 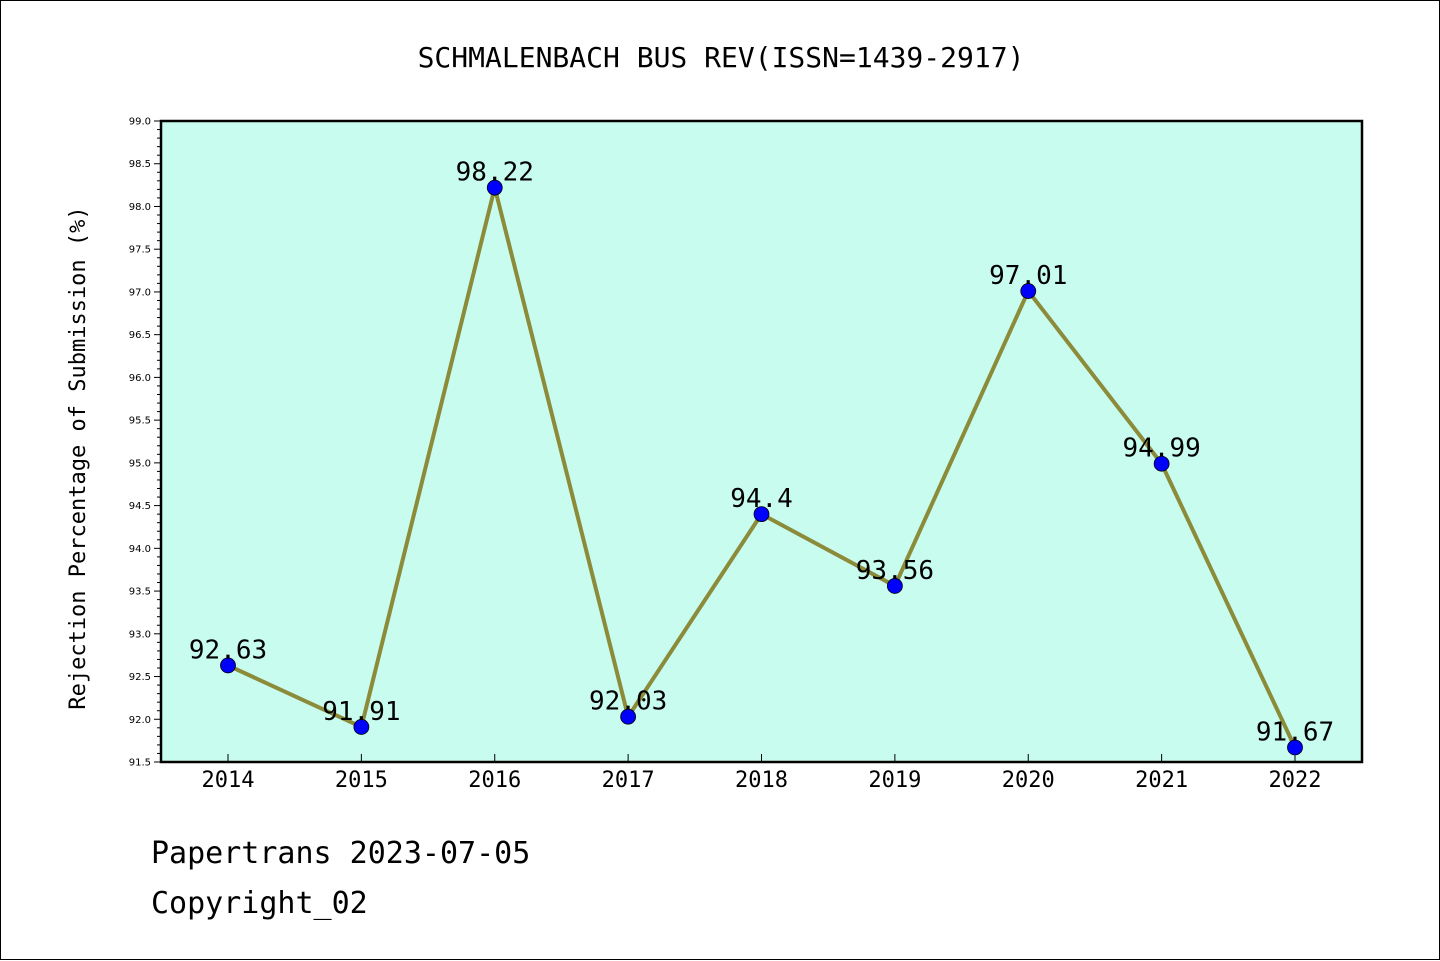 I want to click on x-tick-label: 2014, so click(x=228, y=780).